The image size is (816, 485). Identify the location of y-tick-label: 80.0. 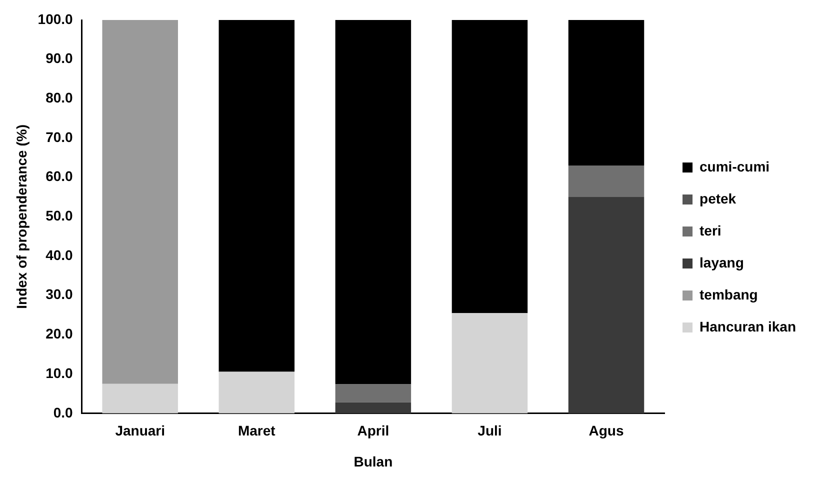
(60, 98).